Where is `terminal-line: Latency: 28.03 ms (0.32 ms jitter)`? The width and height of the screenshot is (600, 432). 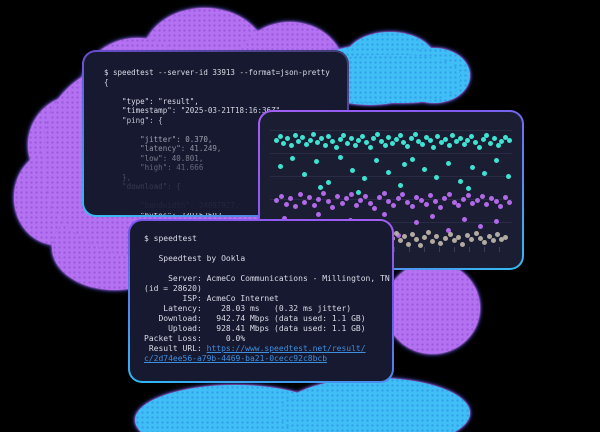
terminal-line: Latency: 28.03 ms (0.32 ms jitter) is located at coordinates (264, 309).